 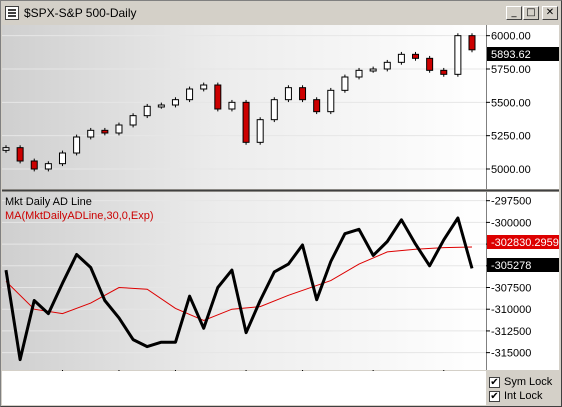 I want to click on sym-lock-check-icon: ✔, so click(x=494, y=382).